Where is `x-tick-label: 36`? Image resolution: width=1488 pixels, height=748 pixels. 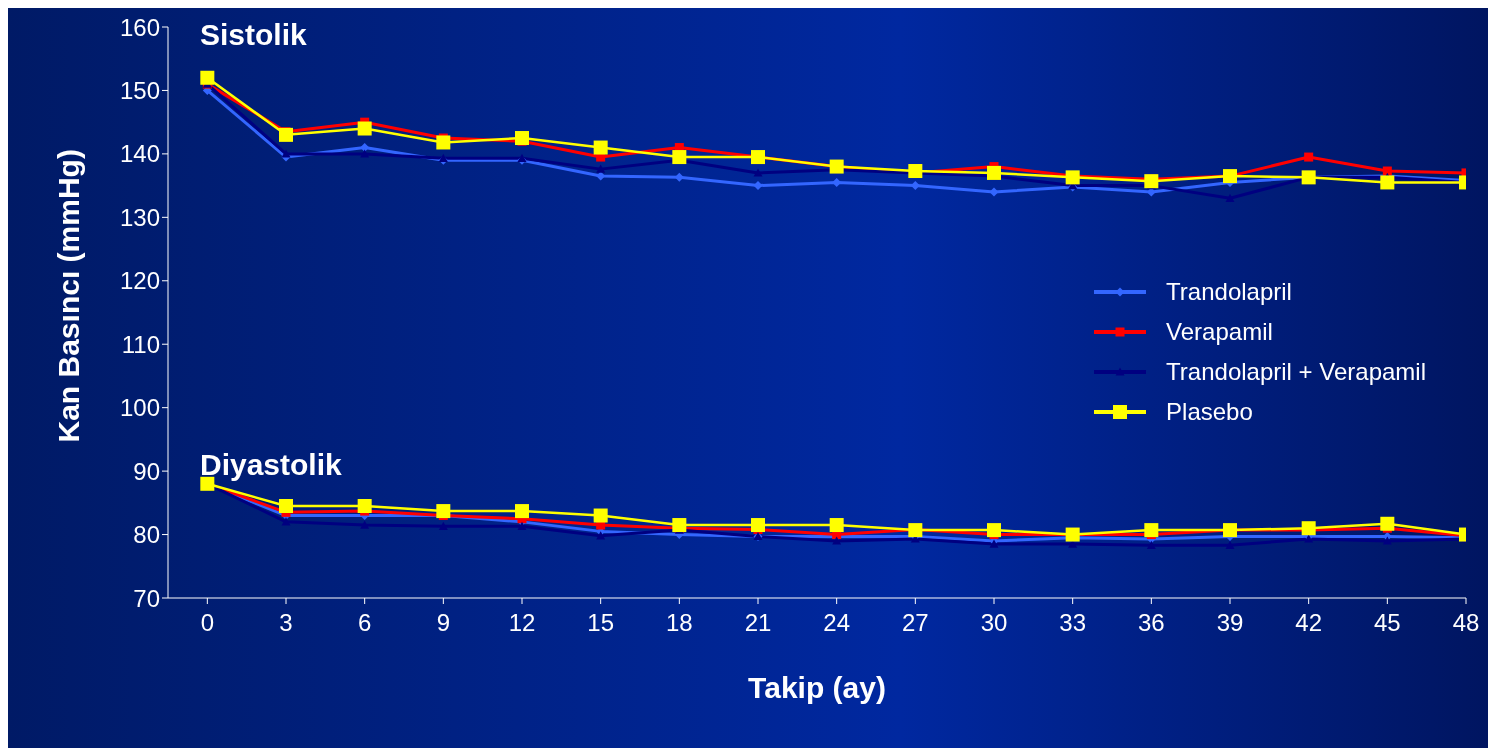
x-tick-label: 36 is located at coordinates (1151, 623).